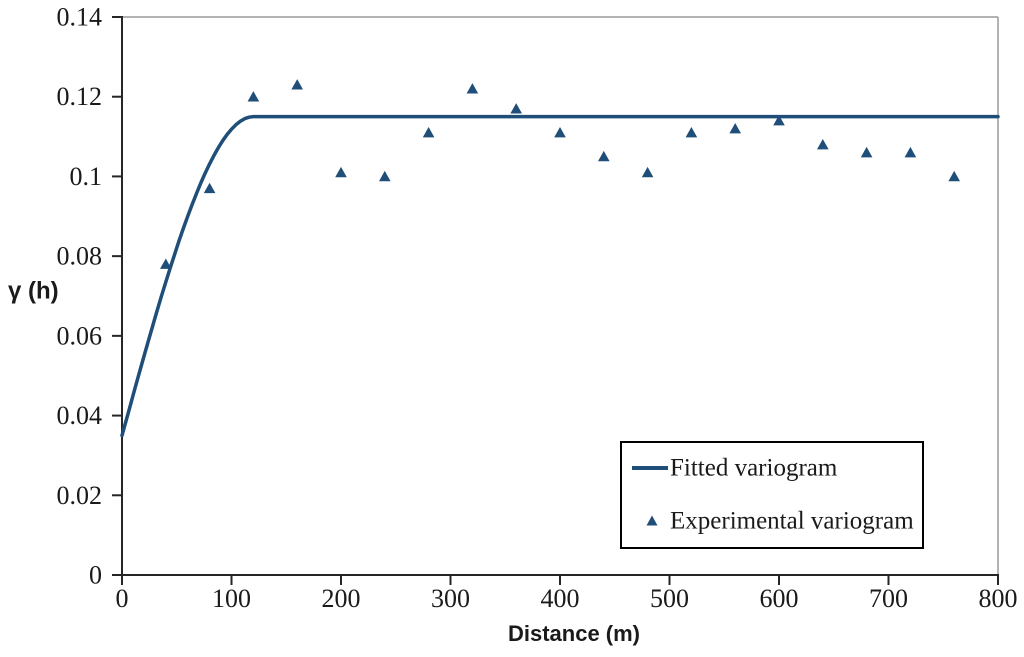  I want to click on legend-label-experimental: Experimental variogram, so click(792, 521).